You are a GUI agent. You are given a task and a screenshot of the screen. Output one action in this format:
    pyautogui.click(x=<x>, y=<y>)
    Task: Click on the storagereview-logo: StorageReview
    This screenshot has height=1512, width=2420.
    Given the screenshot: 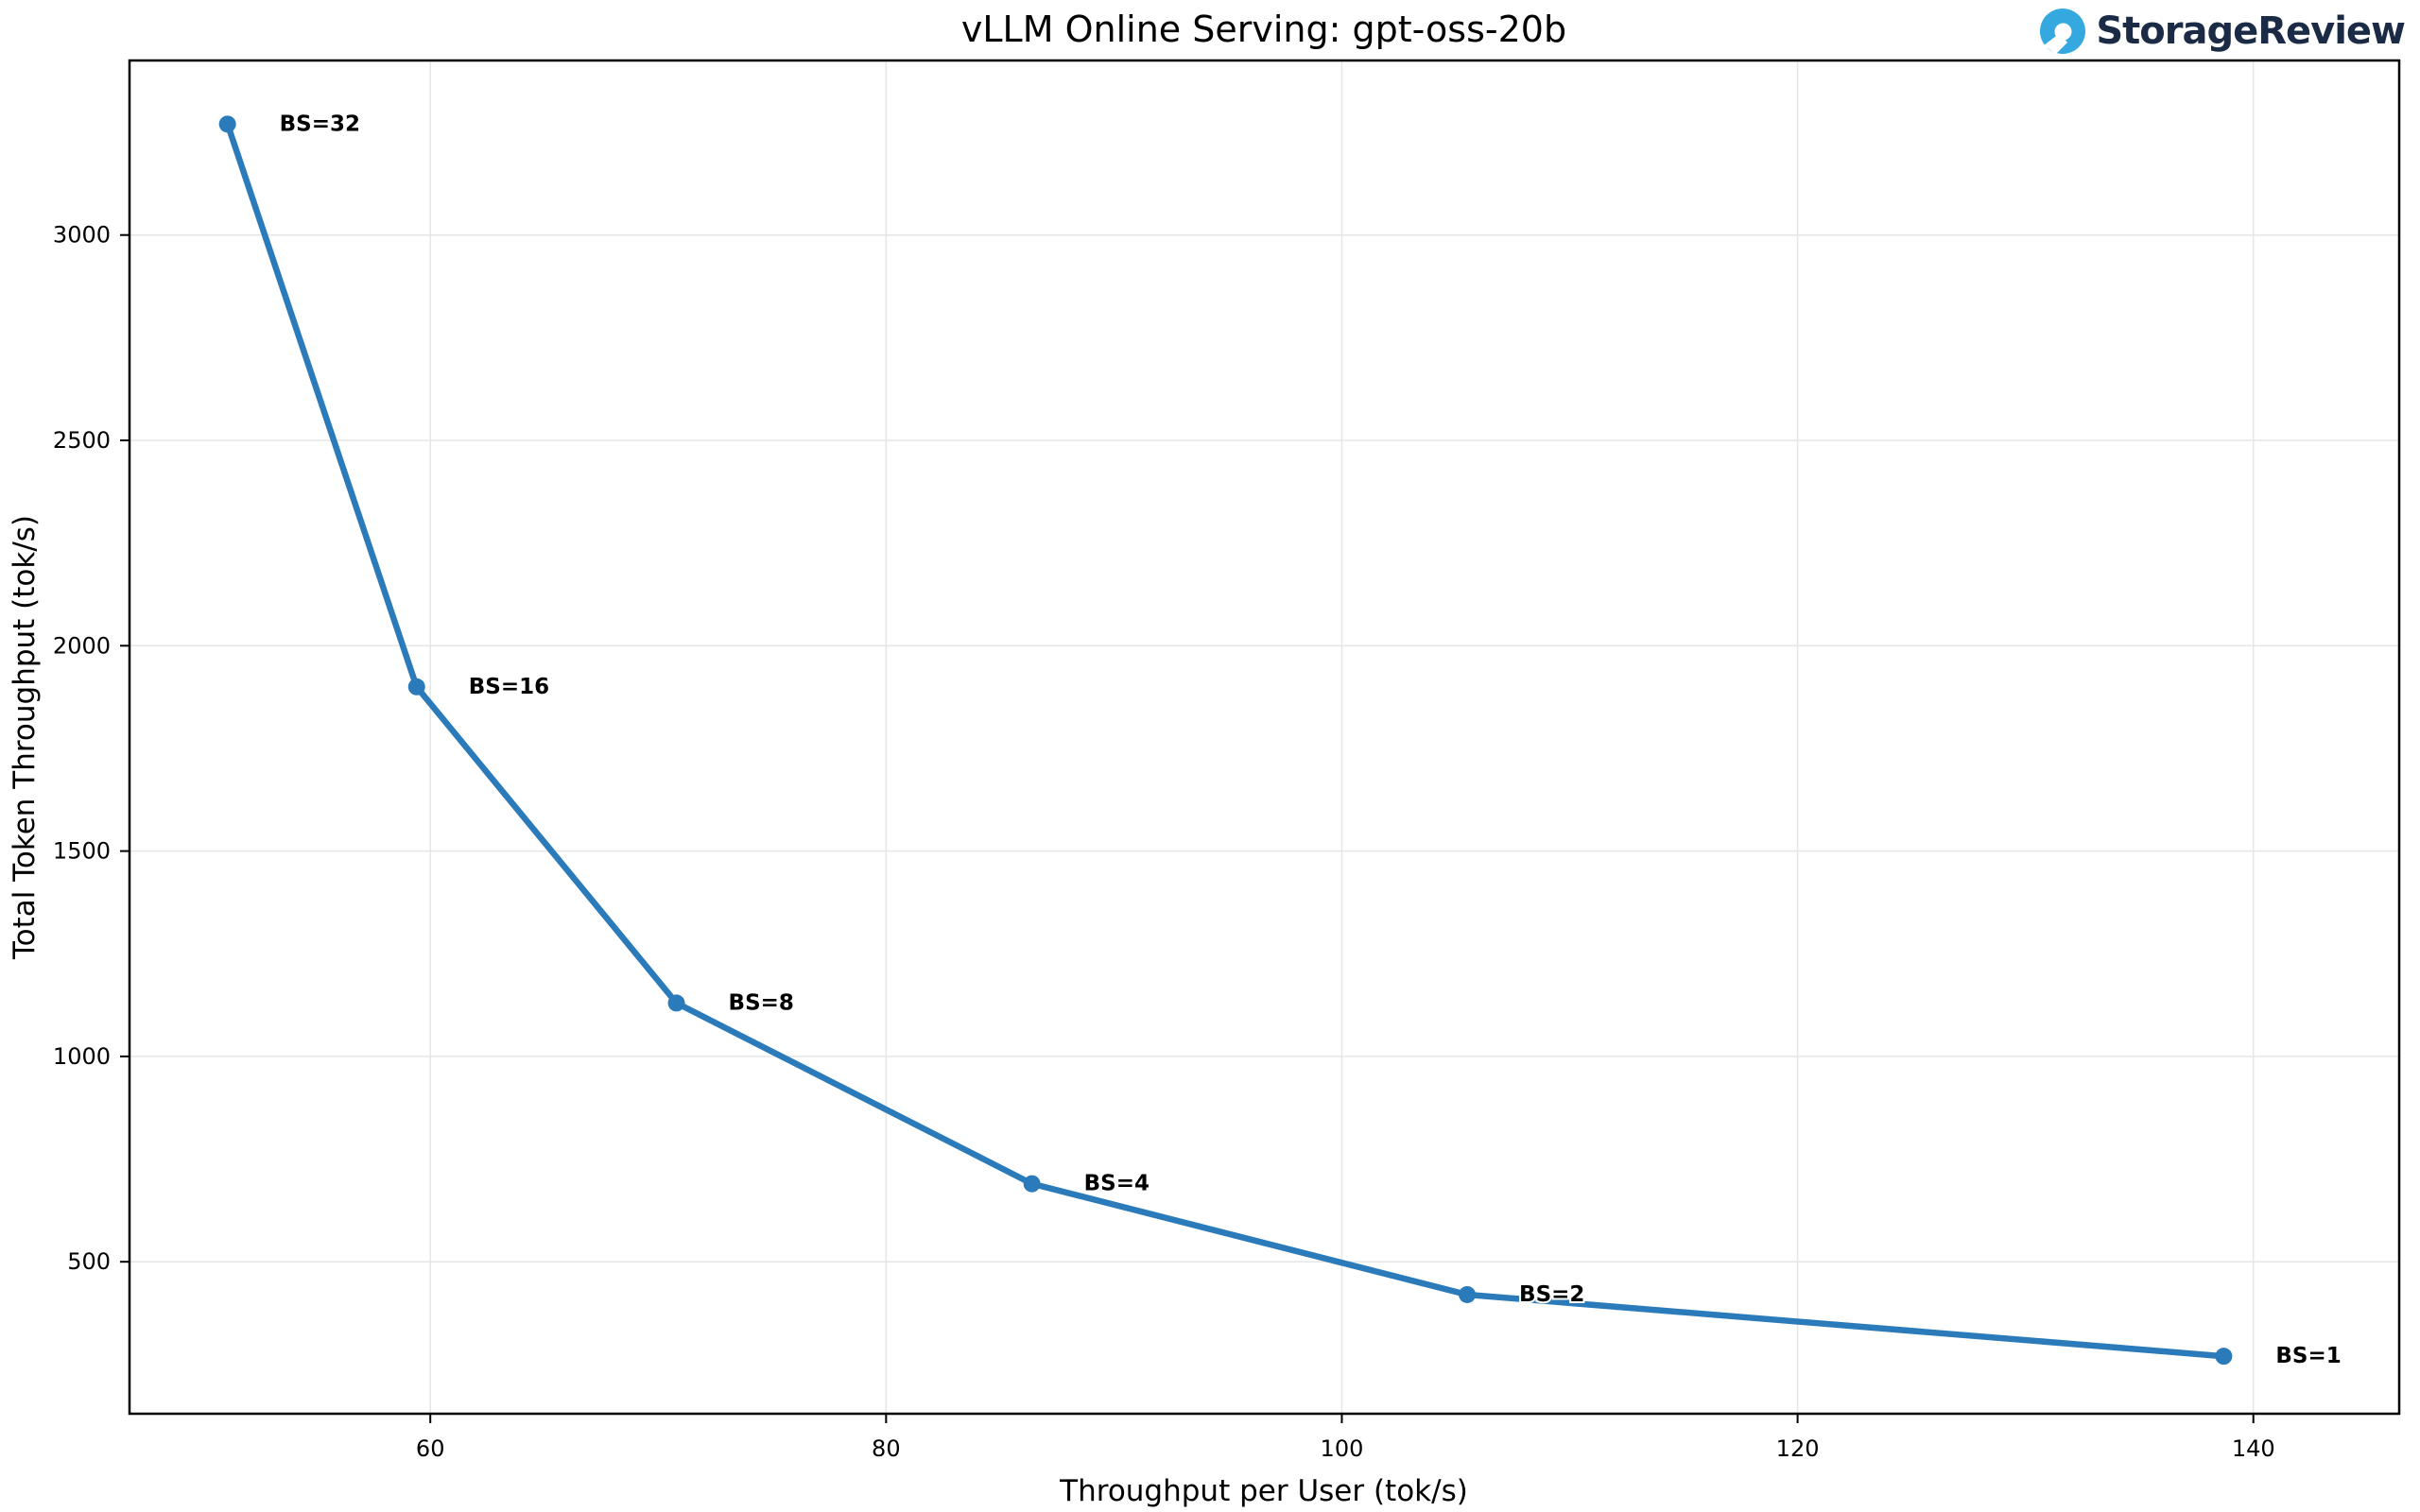 What is the action you would take?
    pyautogui.click(x=2222, y=31)
    